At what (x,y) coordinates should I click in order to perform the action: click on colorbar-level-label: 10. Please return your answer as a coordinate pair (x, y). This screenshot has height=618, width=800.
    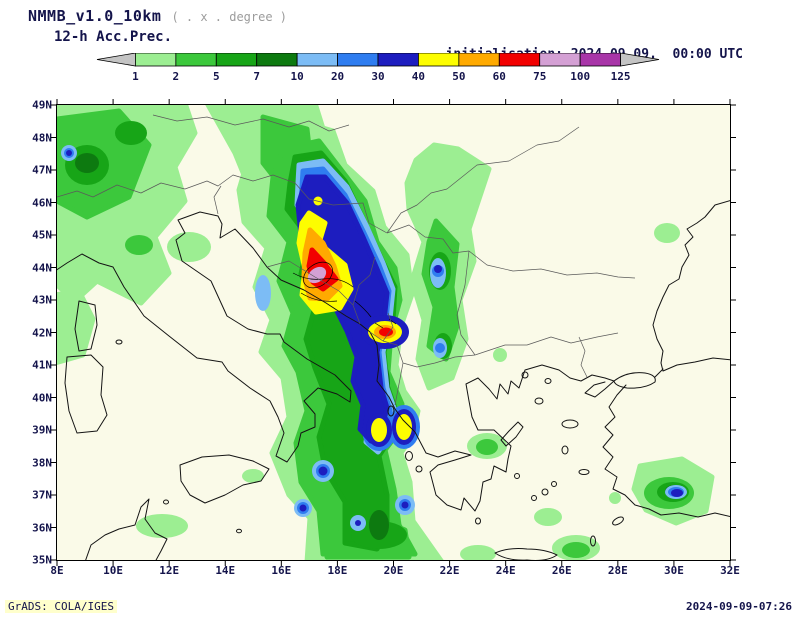
    Looking at the image, I should click on (297, 76).